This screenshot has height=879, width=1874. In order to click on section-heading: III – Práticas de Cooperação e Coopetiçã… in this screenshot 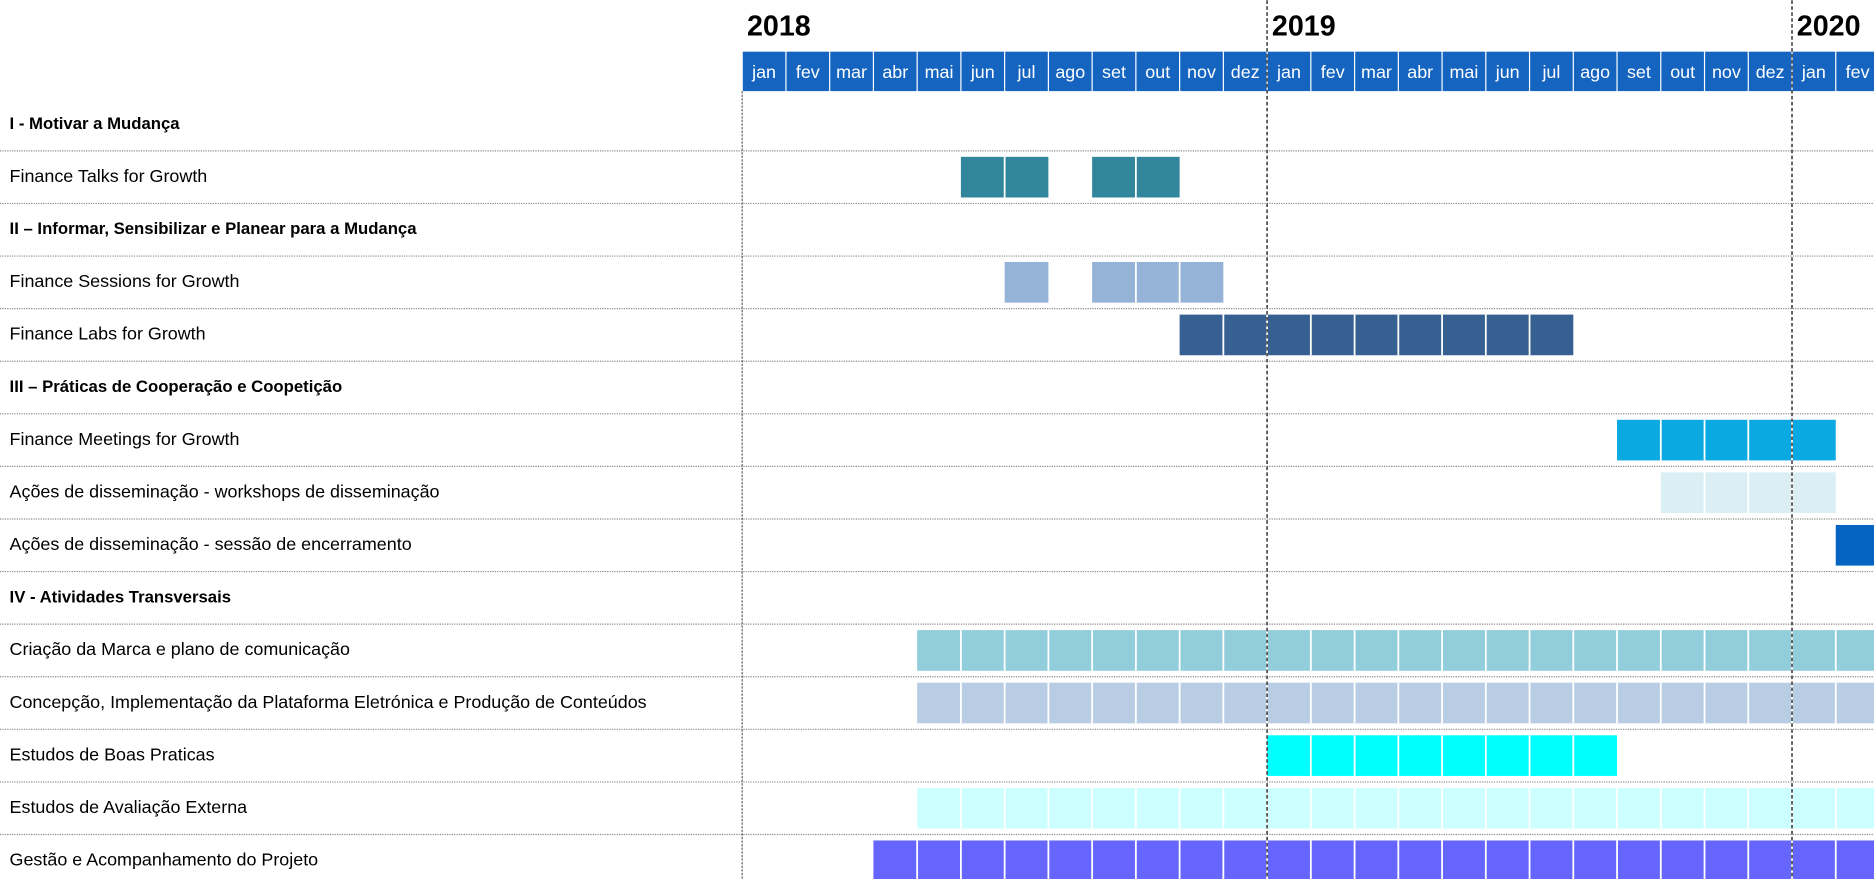, I will do `click(176, 386)`.